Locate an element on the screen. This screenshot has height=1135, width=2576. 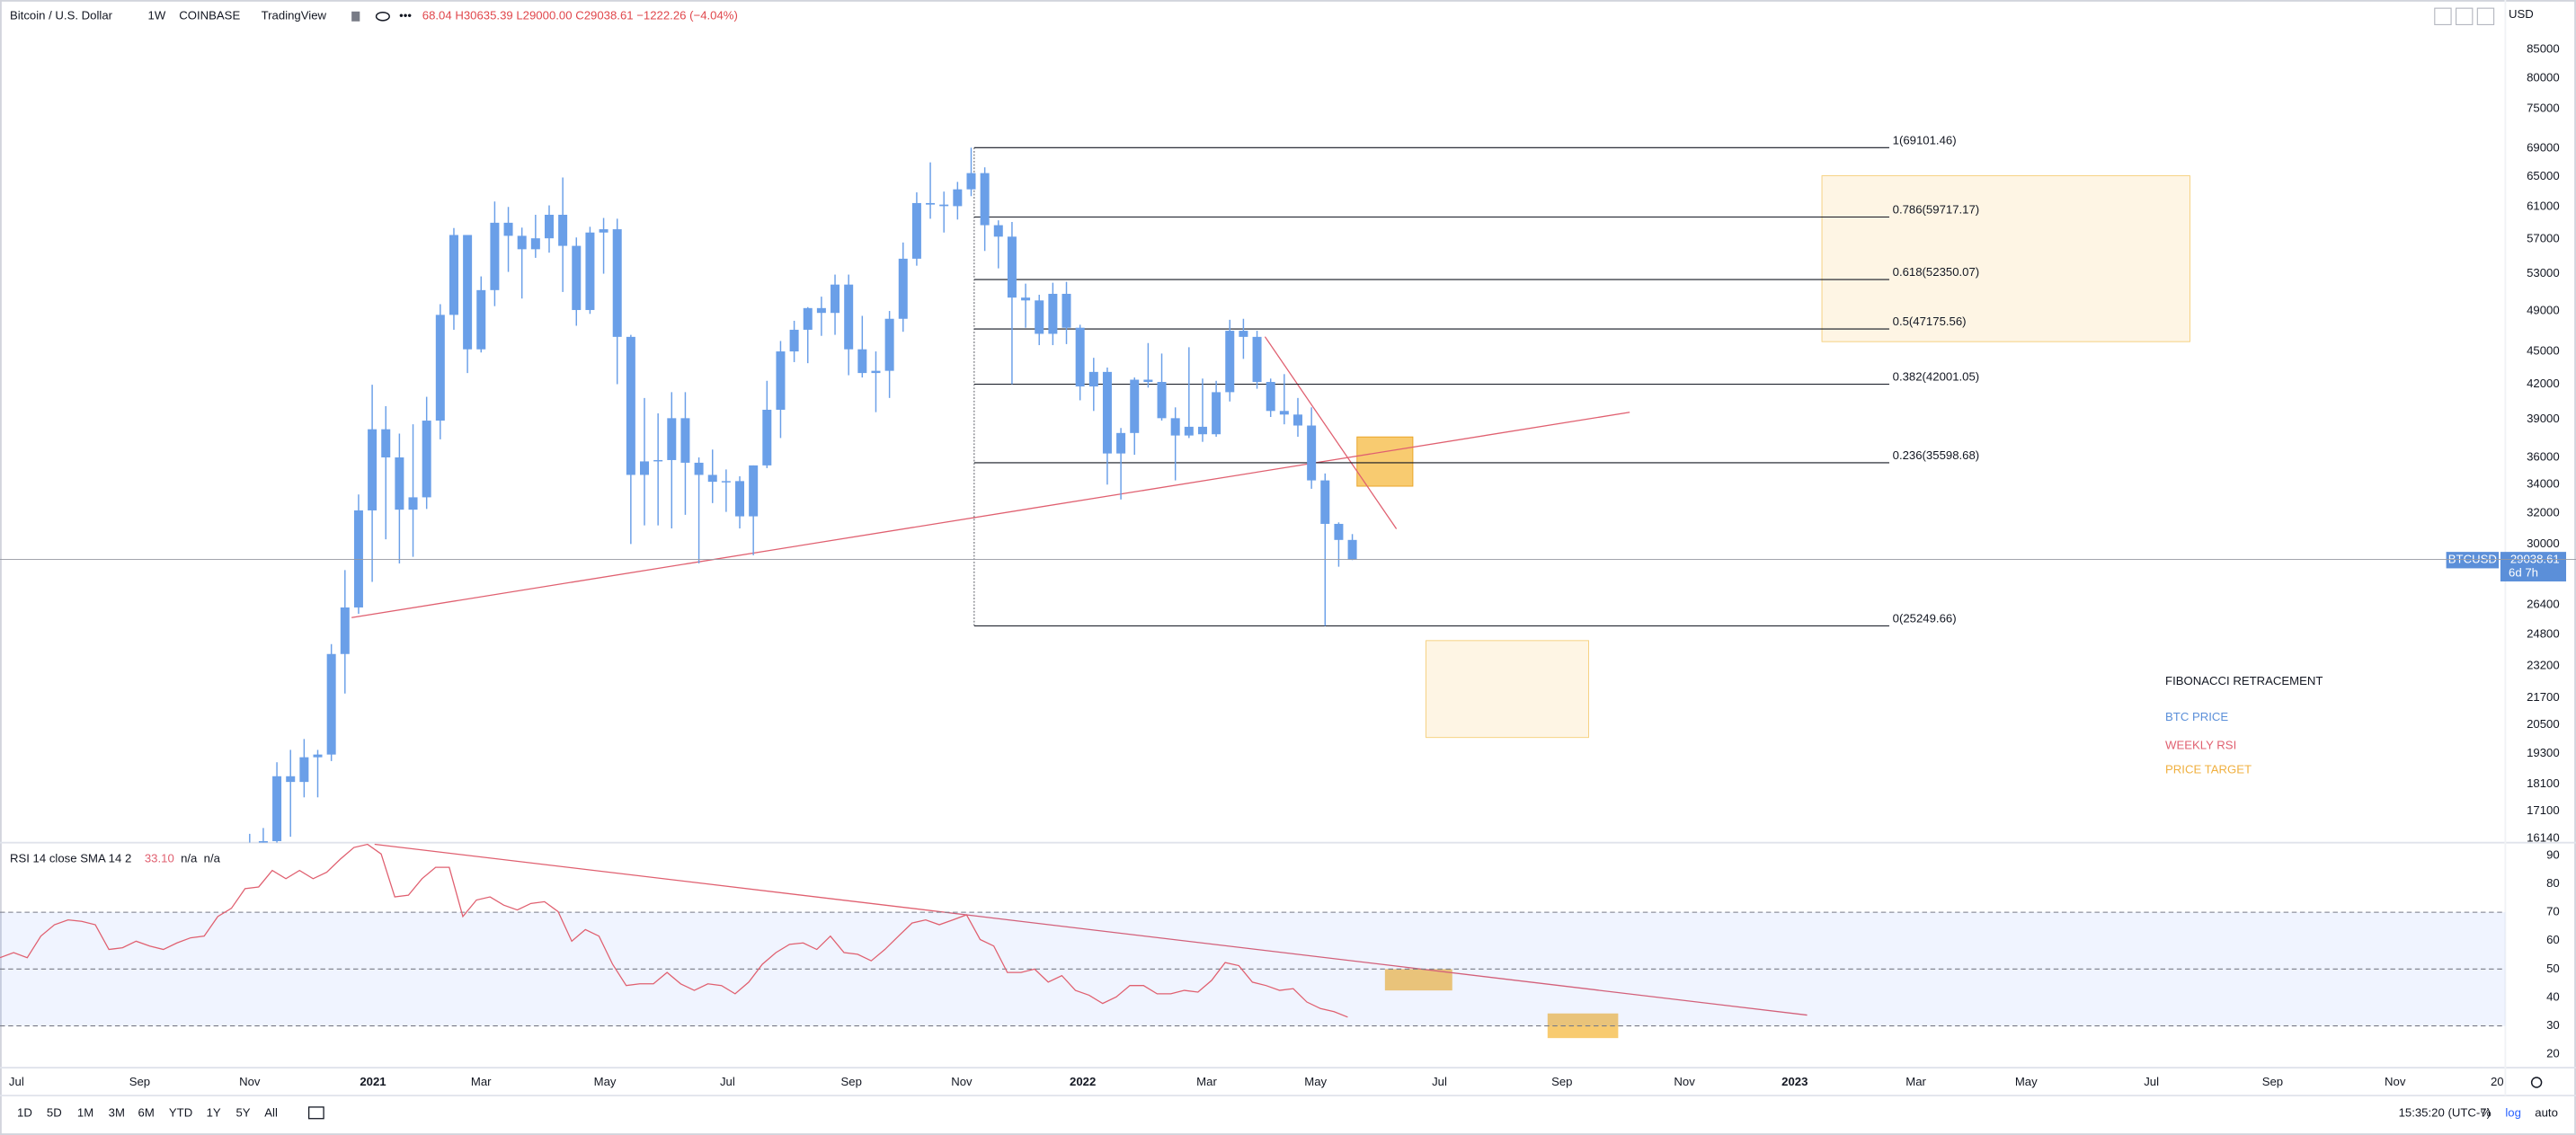
y-tick-label: 45000 is located at coordinates (2543, 351).